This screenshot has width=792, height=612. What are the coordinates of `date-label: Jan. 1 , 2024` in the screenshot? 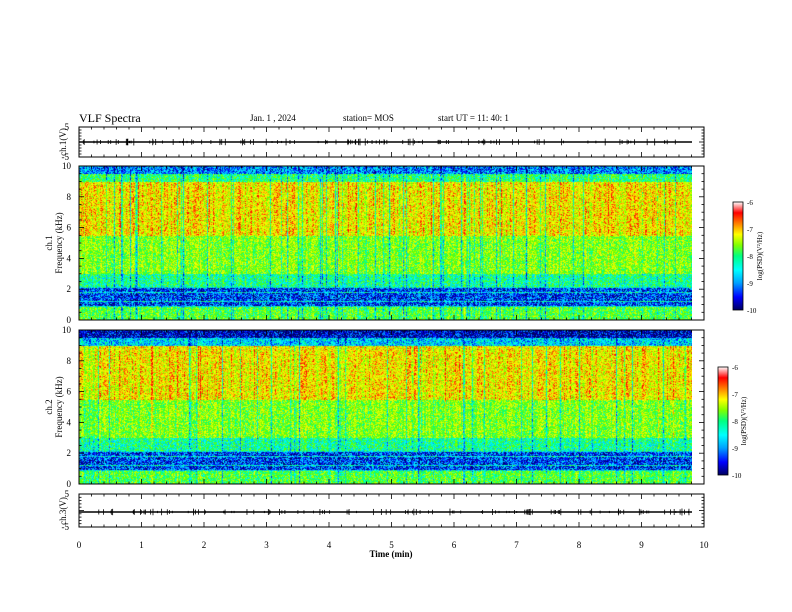 It's located at (273, 118).